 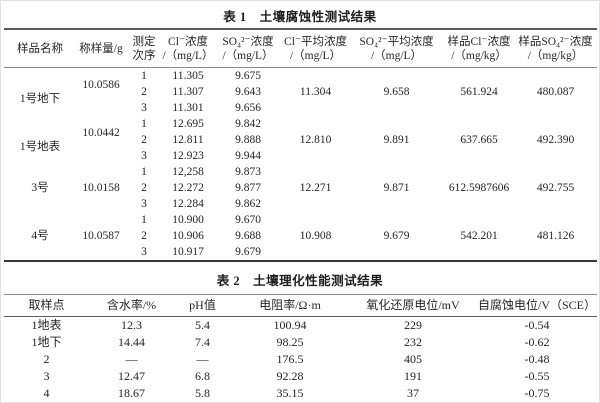 I want to click on cl-cell: 10.906, so click(x=188, y=236).